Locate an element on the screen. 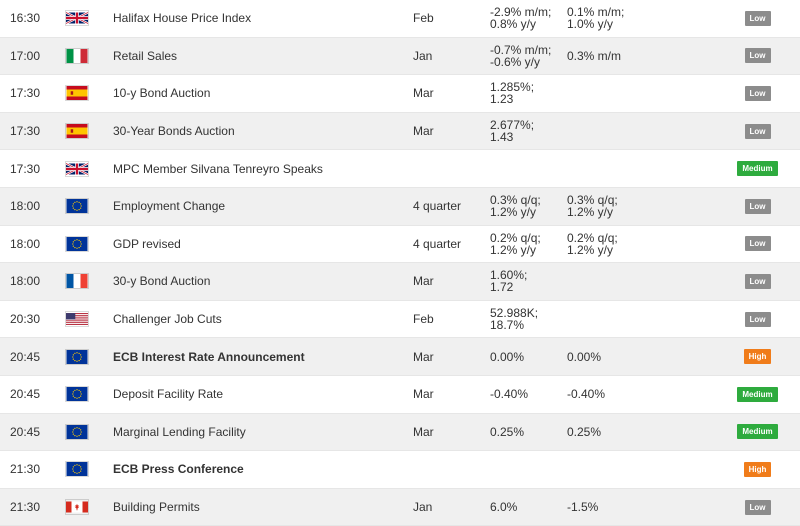 Image resolution: width=800 pixels, height=526 pixels. event-name: Deposit Facility Rate is located at coordinates (168, 394).